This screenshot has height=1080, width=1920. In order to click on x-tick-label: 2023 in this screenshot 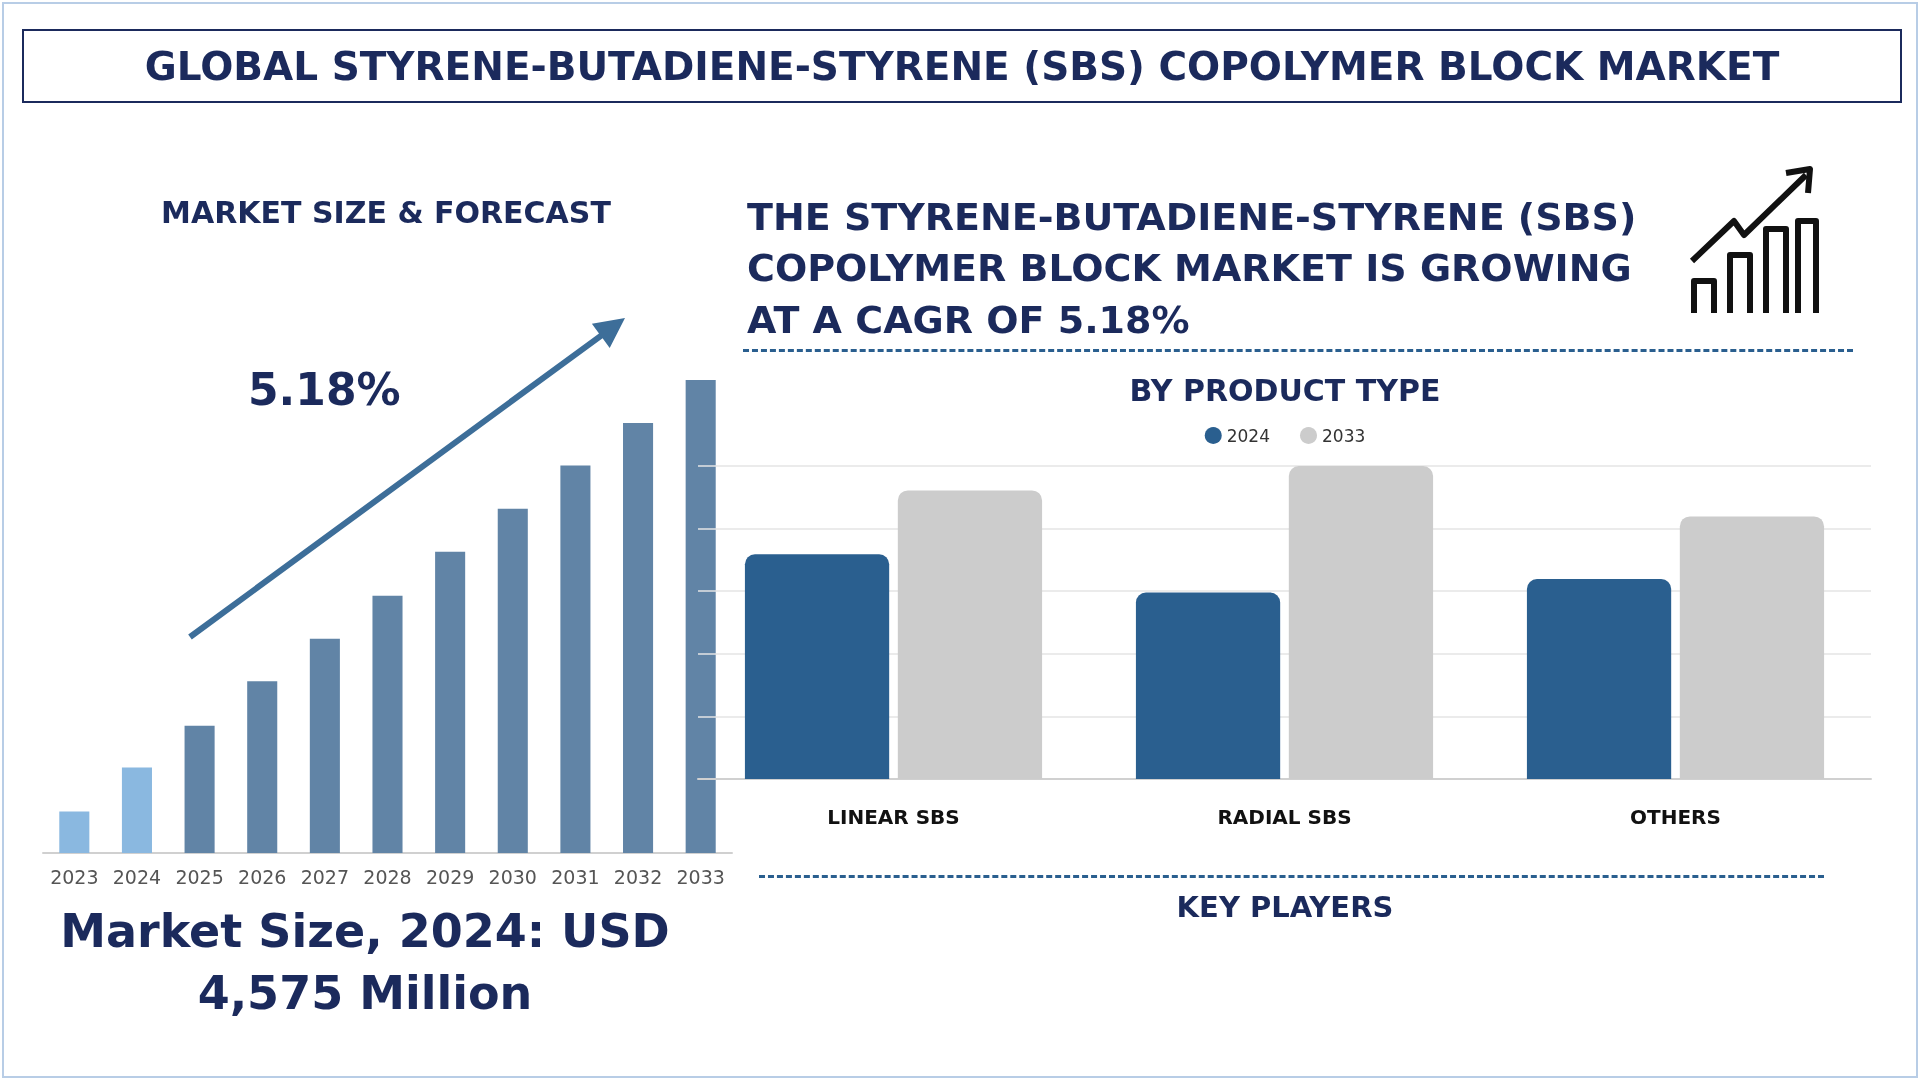, I will do `click(74, 876)`.